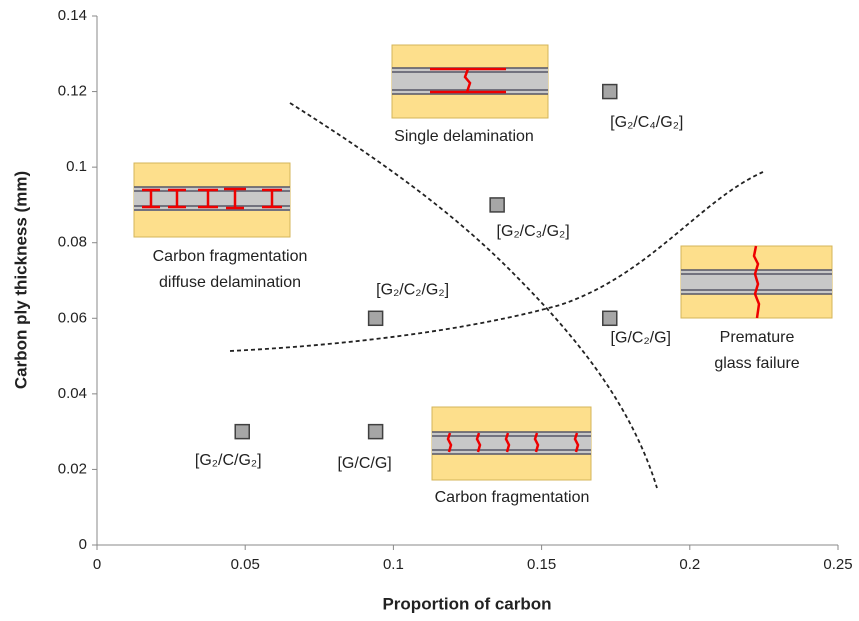 Image resolution: width=859 pixels, height=621 pixels. What do you see at coordinates (646, 122) in the screenshot?
I see `point-label: [G₂/C₄/G₂]` at bounding box center [646, 122].